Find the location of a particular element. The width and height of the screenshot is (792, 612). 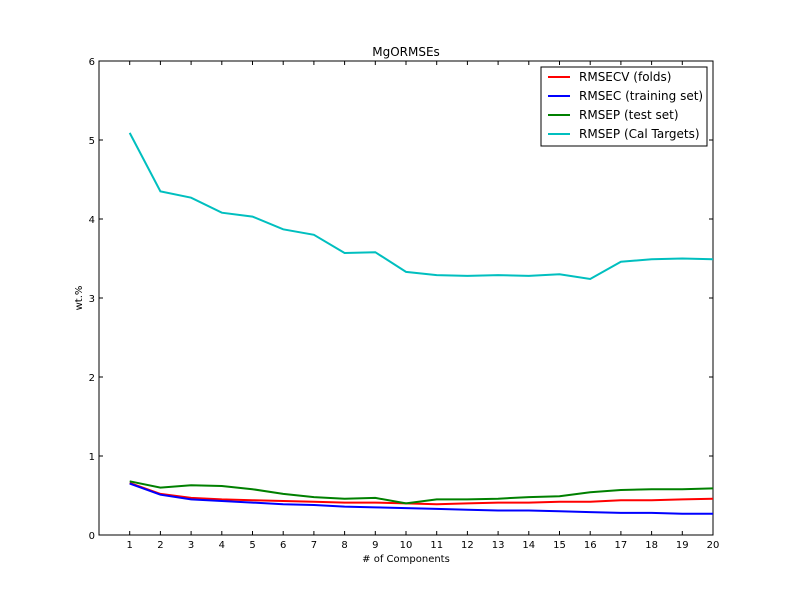

legend-label-rmsep-test: RMSEP (test set) is located at coordinates (629, 115).